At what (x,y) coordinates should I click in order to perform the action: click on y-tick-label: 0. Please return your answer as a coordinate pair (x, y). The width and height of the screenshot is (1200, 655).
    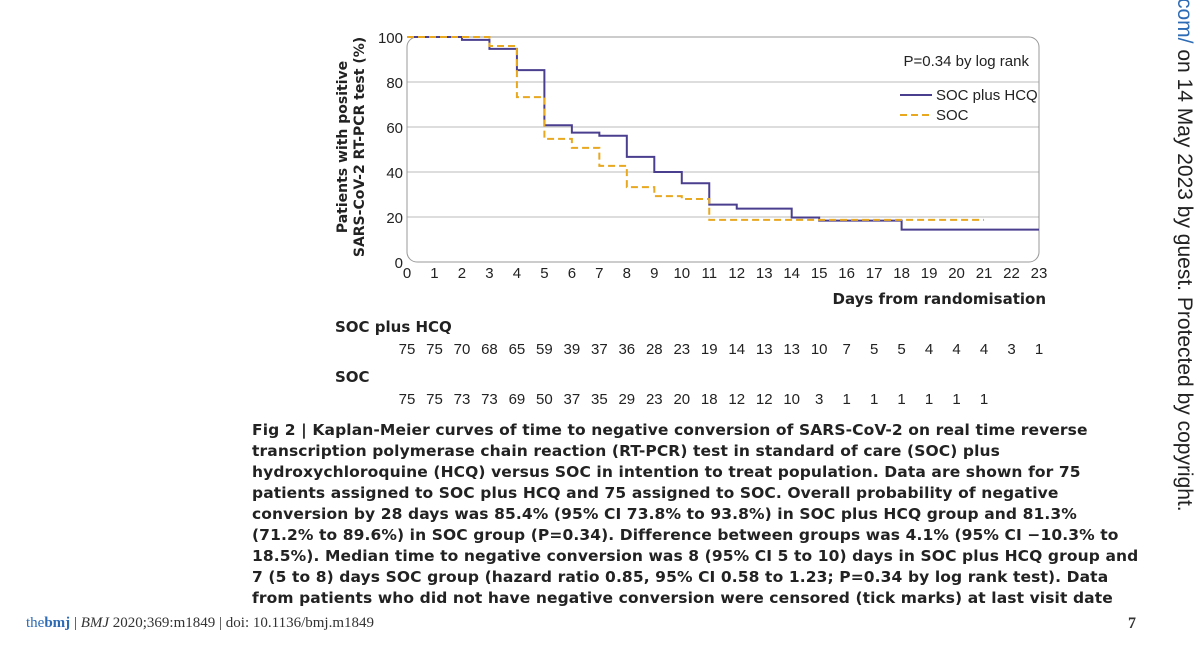
    Looking at the image, I should click on (399, 263).